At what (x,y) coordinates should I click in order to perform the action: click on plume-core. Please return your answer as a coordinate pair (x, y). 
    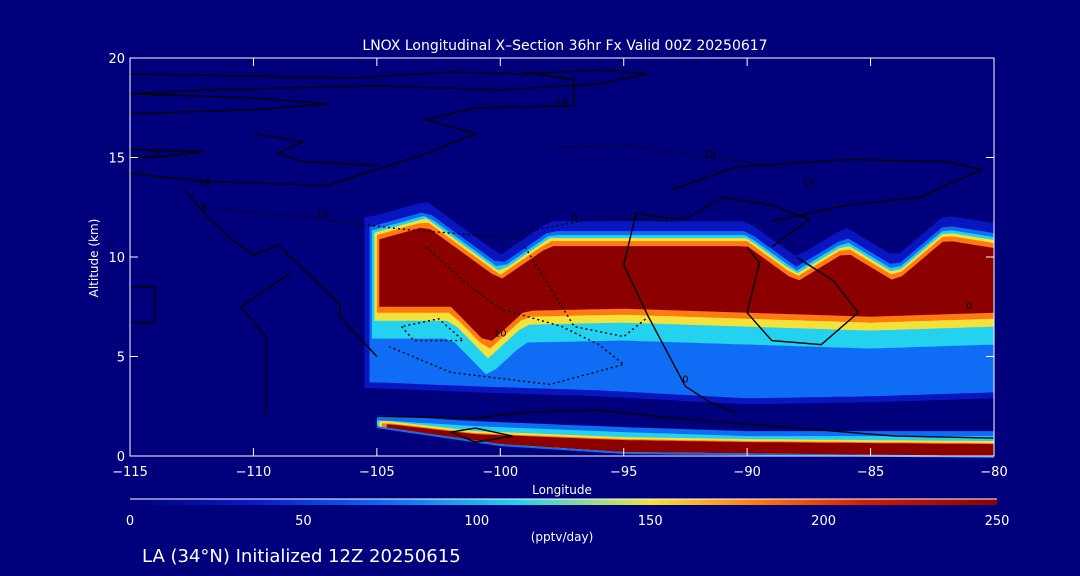
    Looking at the image, I should click on (686, 284).